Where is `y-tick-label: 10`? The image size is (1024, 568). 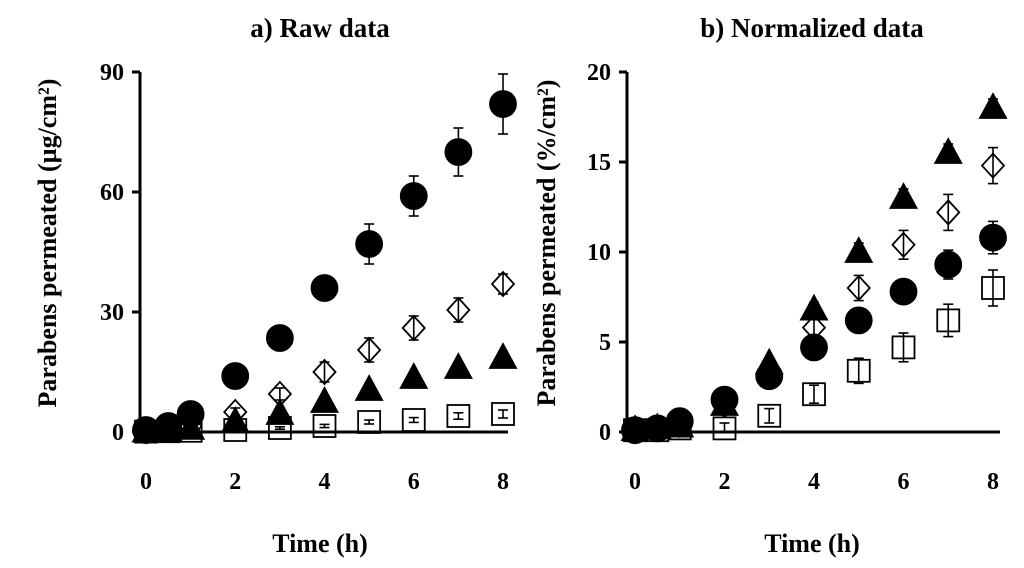
y-tick-label: 10 is located at coordinates (599, 253).